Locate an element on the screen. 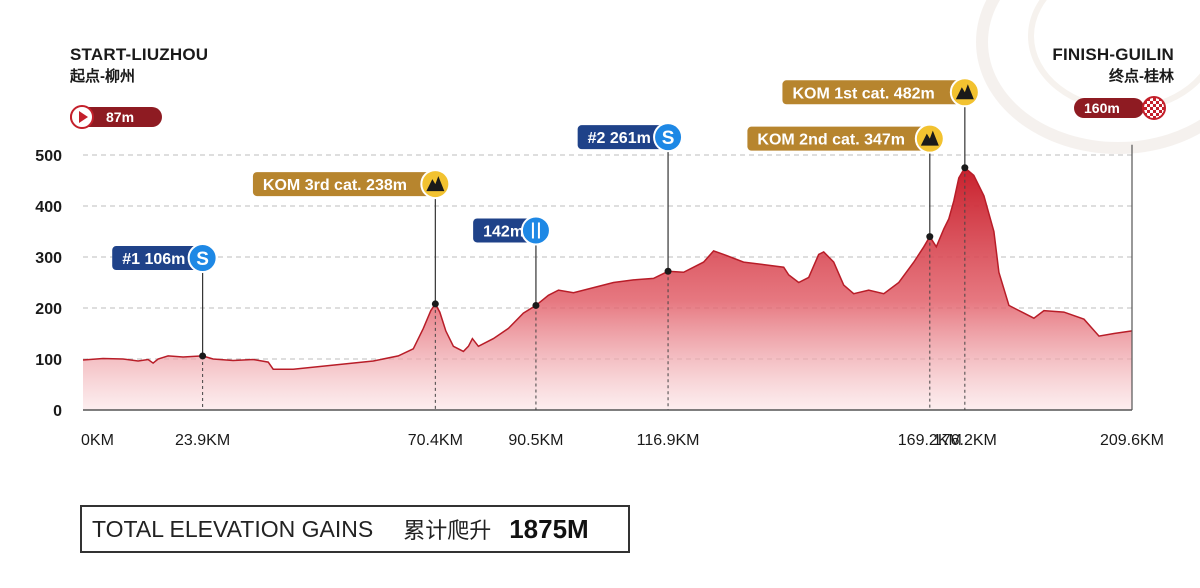 The image size is (1200, 588). y-tick-label: 100 is located at coordinates (48, 360).